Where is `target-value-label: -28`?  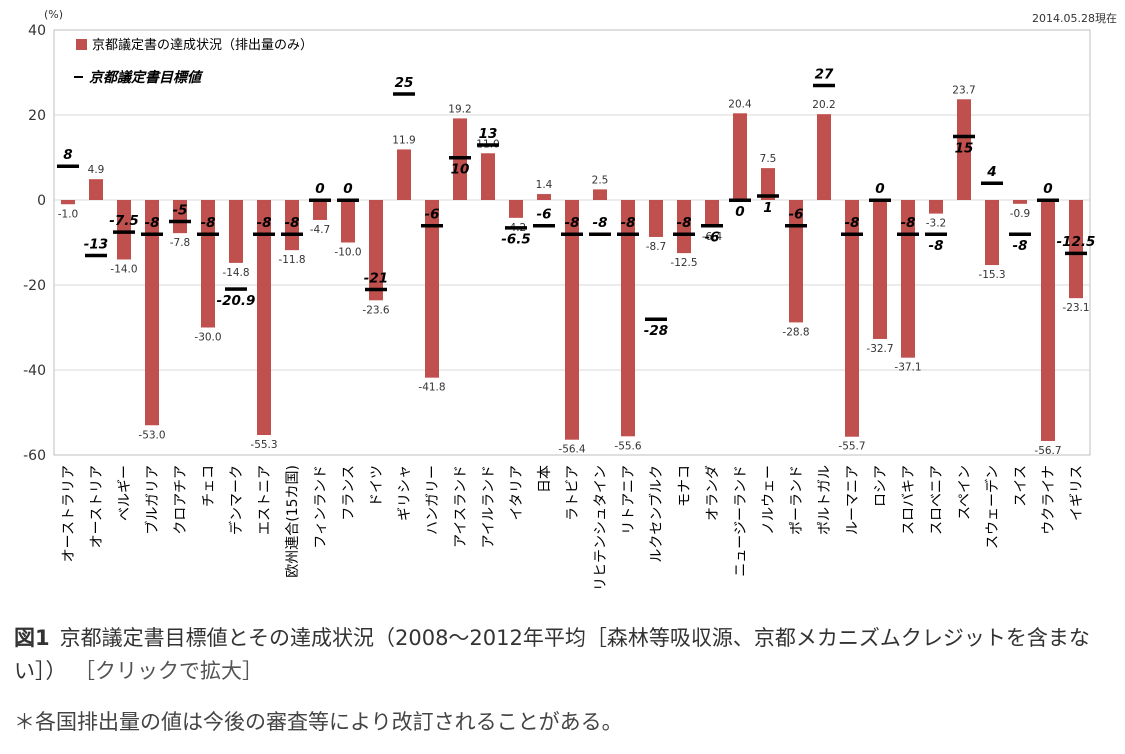
target-value-label: -28 is located at coordinates (656, 331).